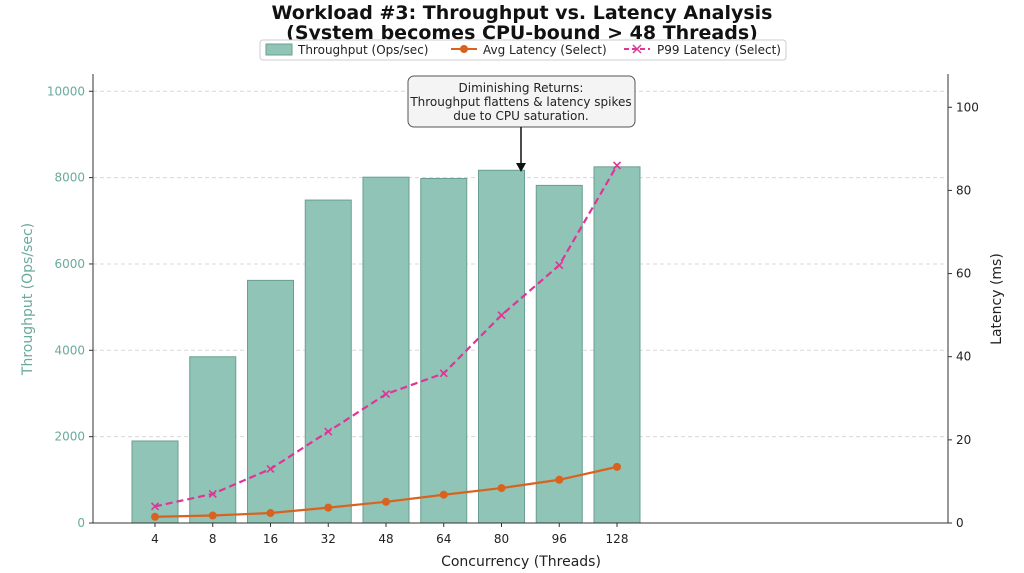  Describe the element at coordinates (362, 50) in the screenshot. I see `legend-label-throughput: Throughput (Ops/sec)` at that location.